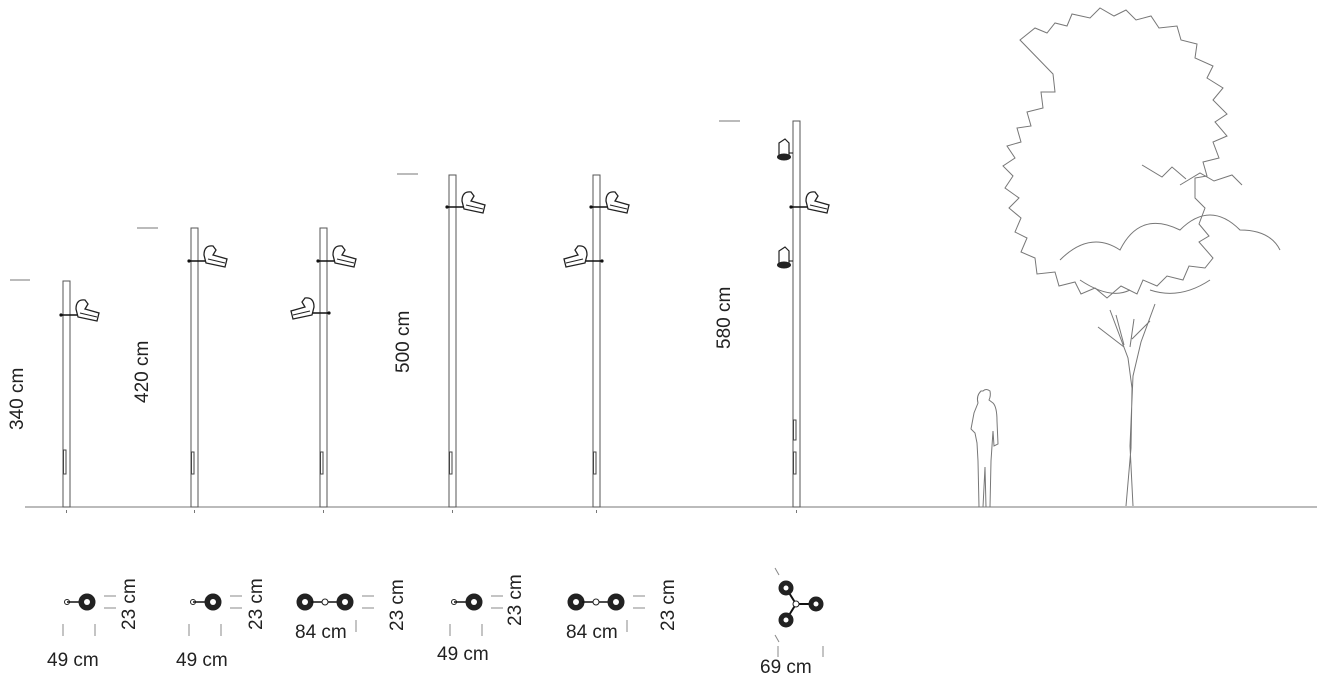 The image size is (1317, 680). I want to click on diameter-label: 69 cm, so click(786, 667).